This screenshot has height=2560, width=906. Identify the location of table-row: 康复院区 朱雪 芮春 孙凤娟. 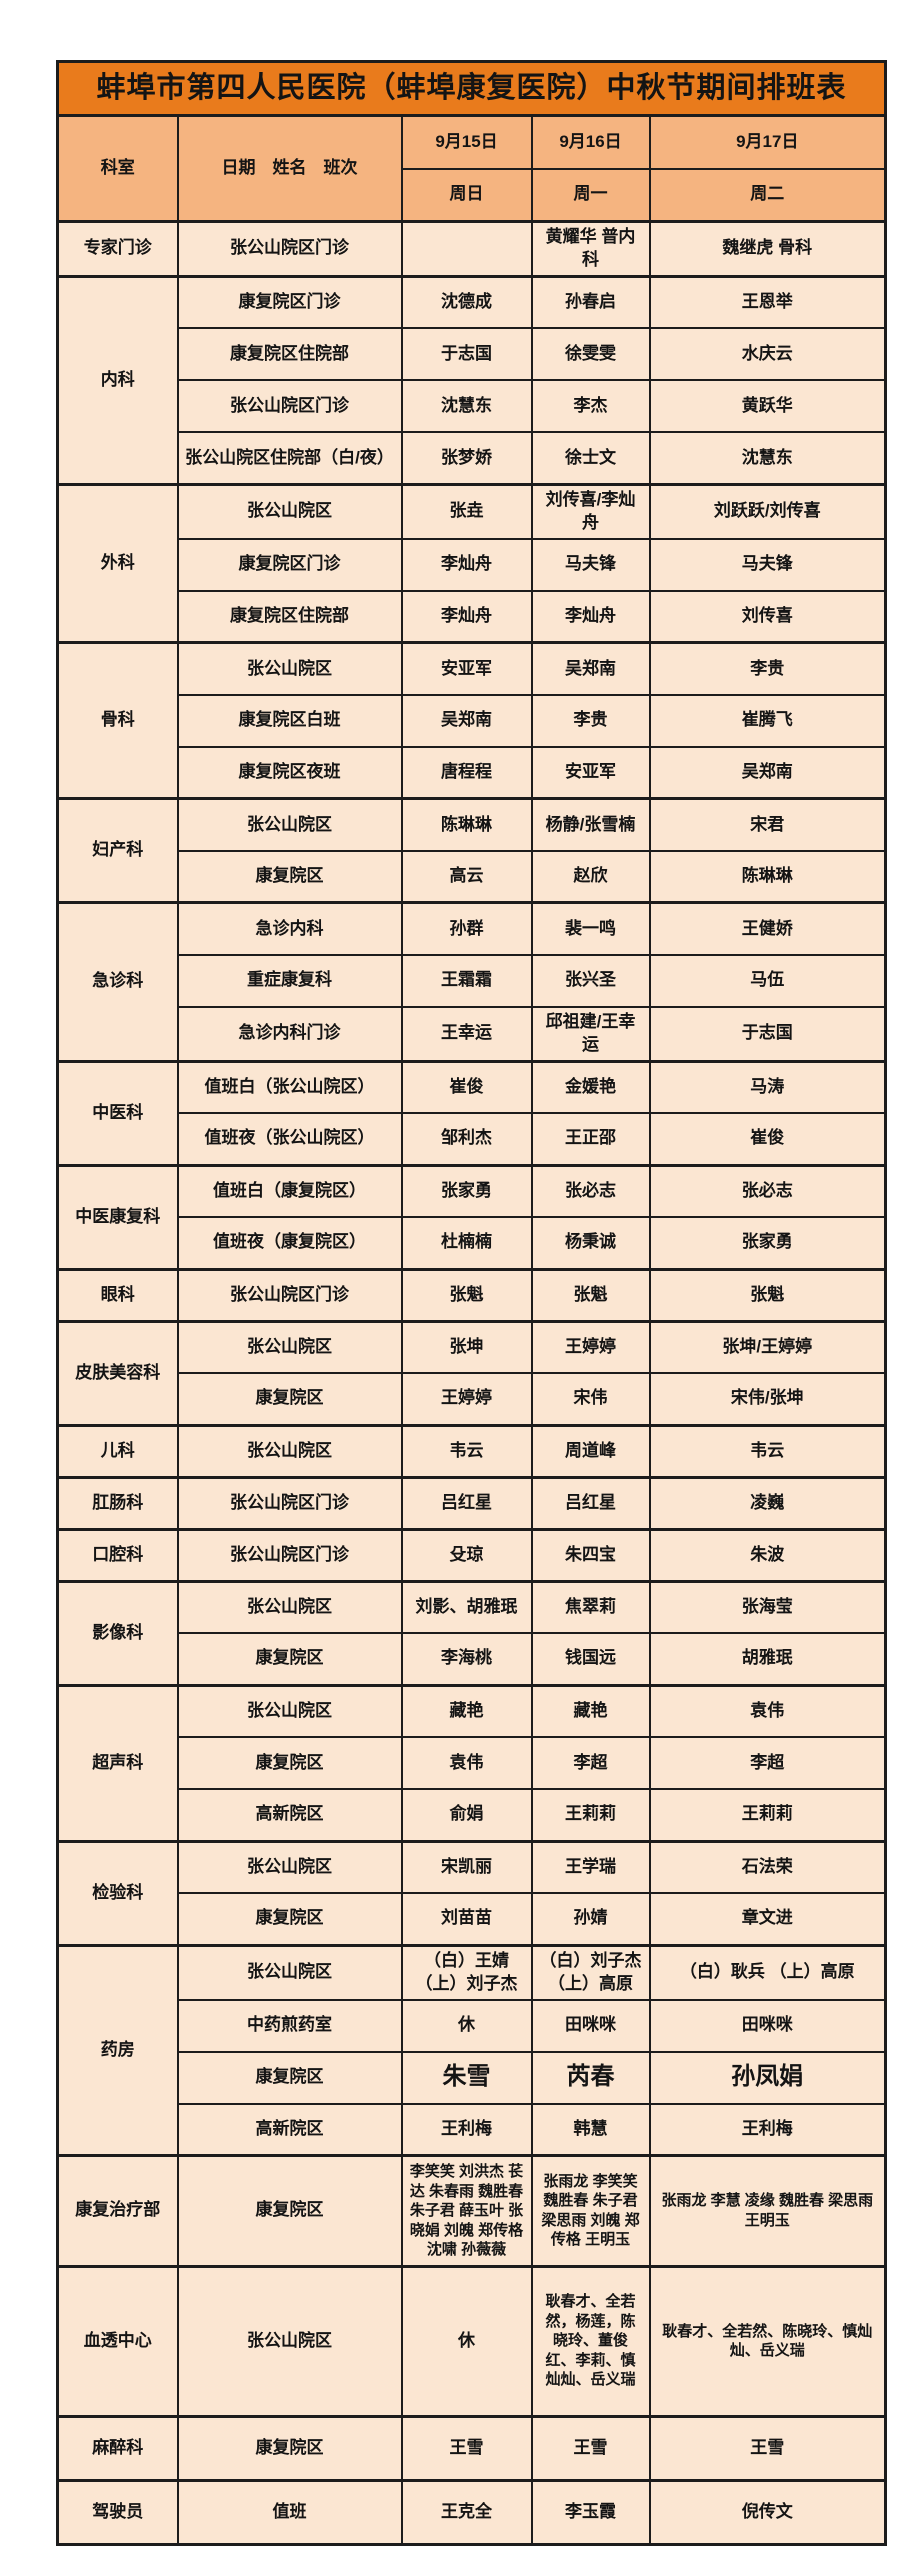
(472, 2077).